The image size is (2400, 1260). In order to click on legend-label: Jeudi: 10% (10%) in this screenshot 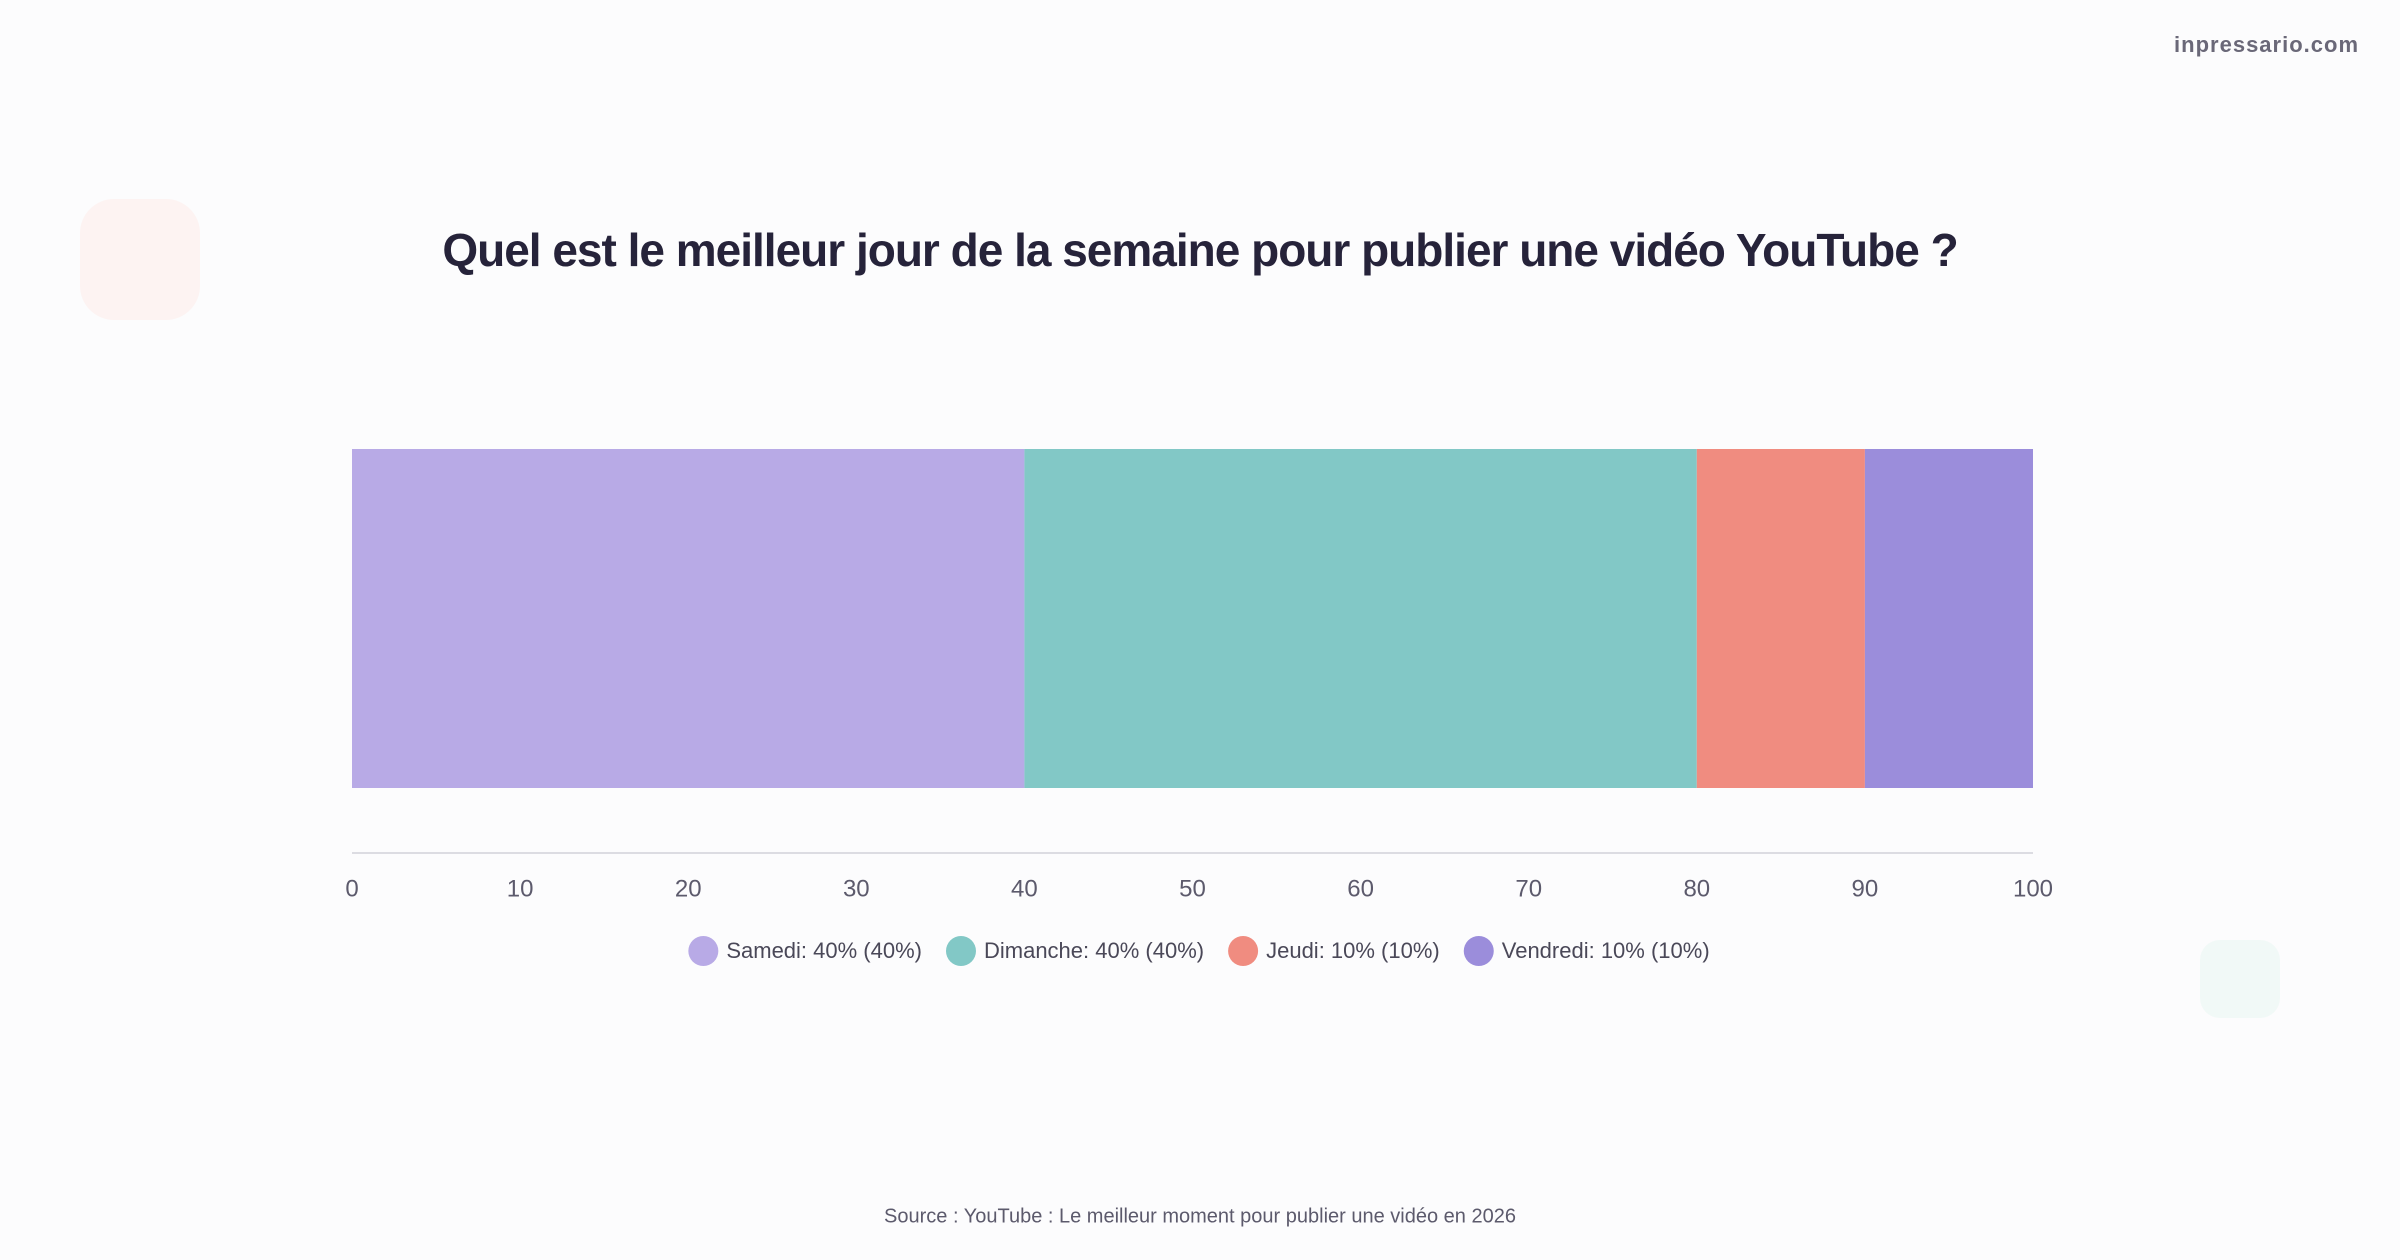, I will do `click(1353, 950)`.